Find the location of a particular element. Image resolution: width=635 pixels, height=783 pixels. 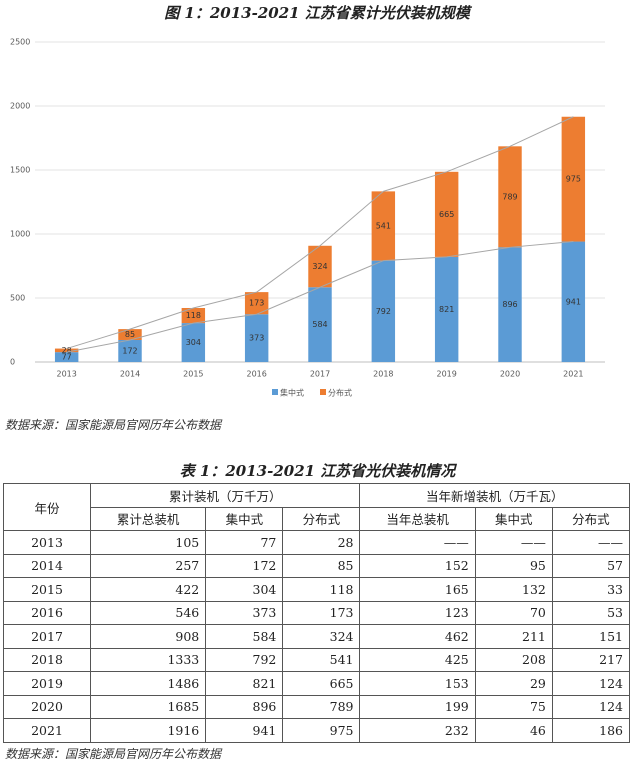

value-cell: 462 is located at coordinates (417, 636).